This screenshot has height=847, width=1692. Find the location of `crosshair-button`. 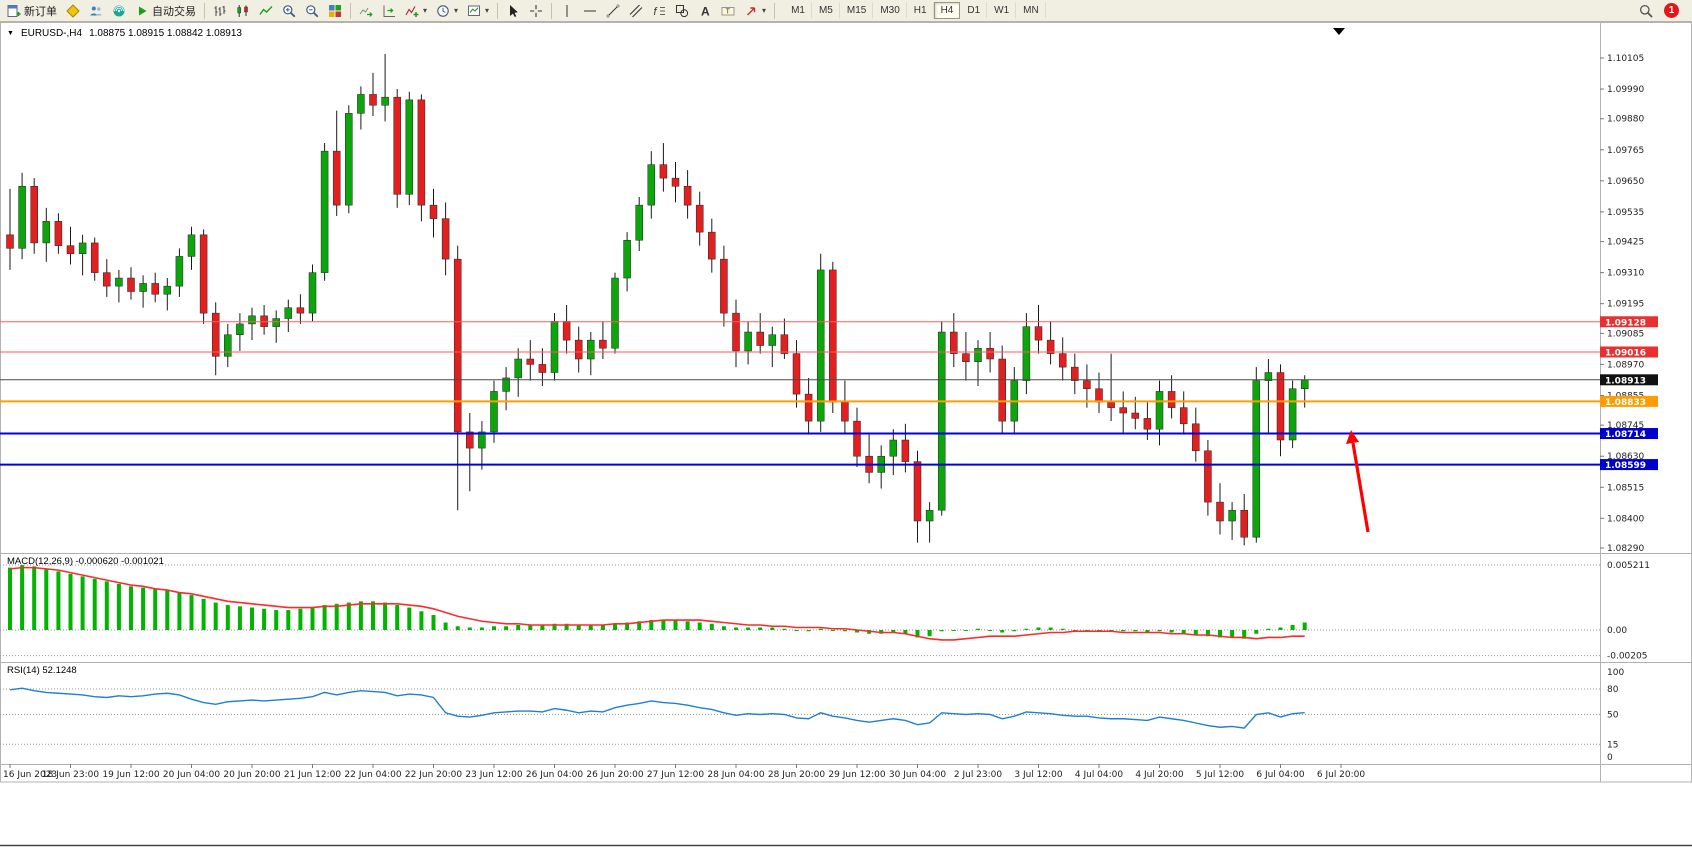

crosshair-button is located at coordinates (536, 10).